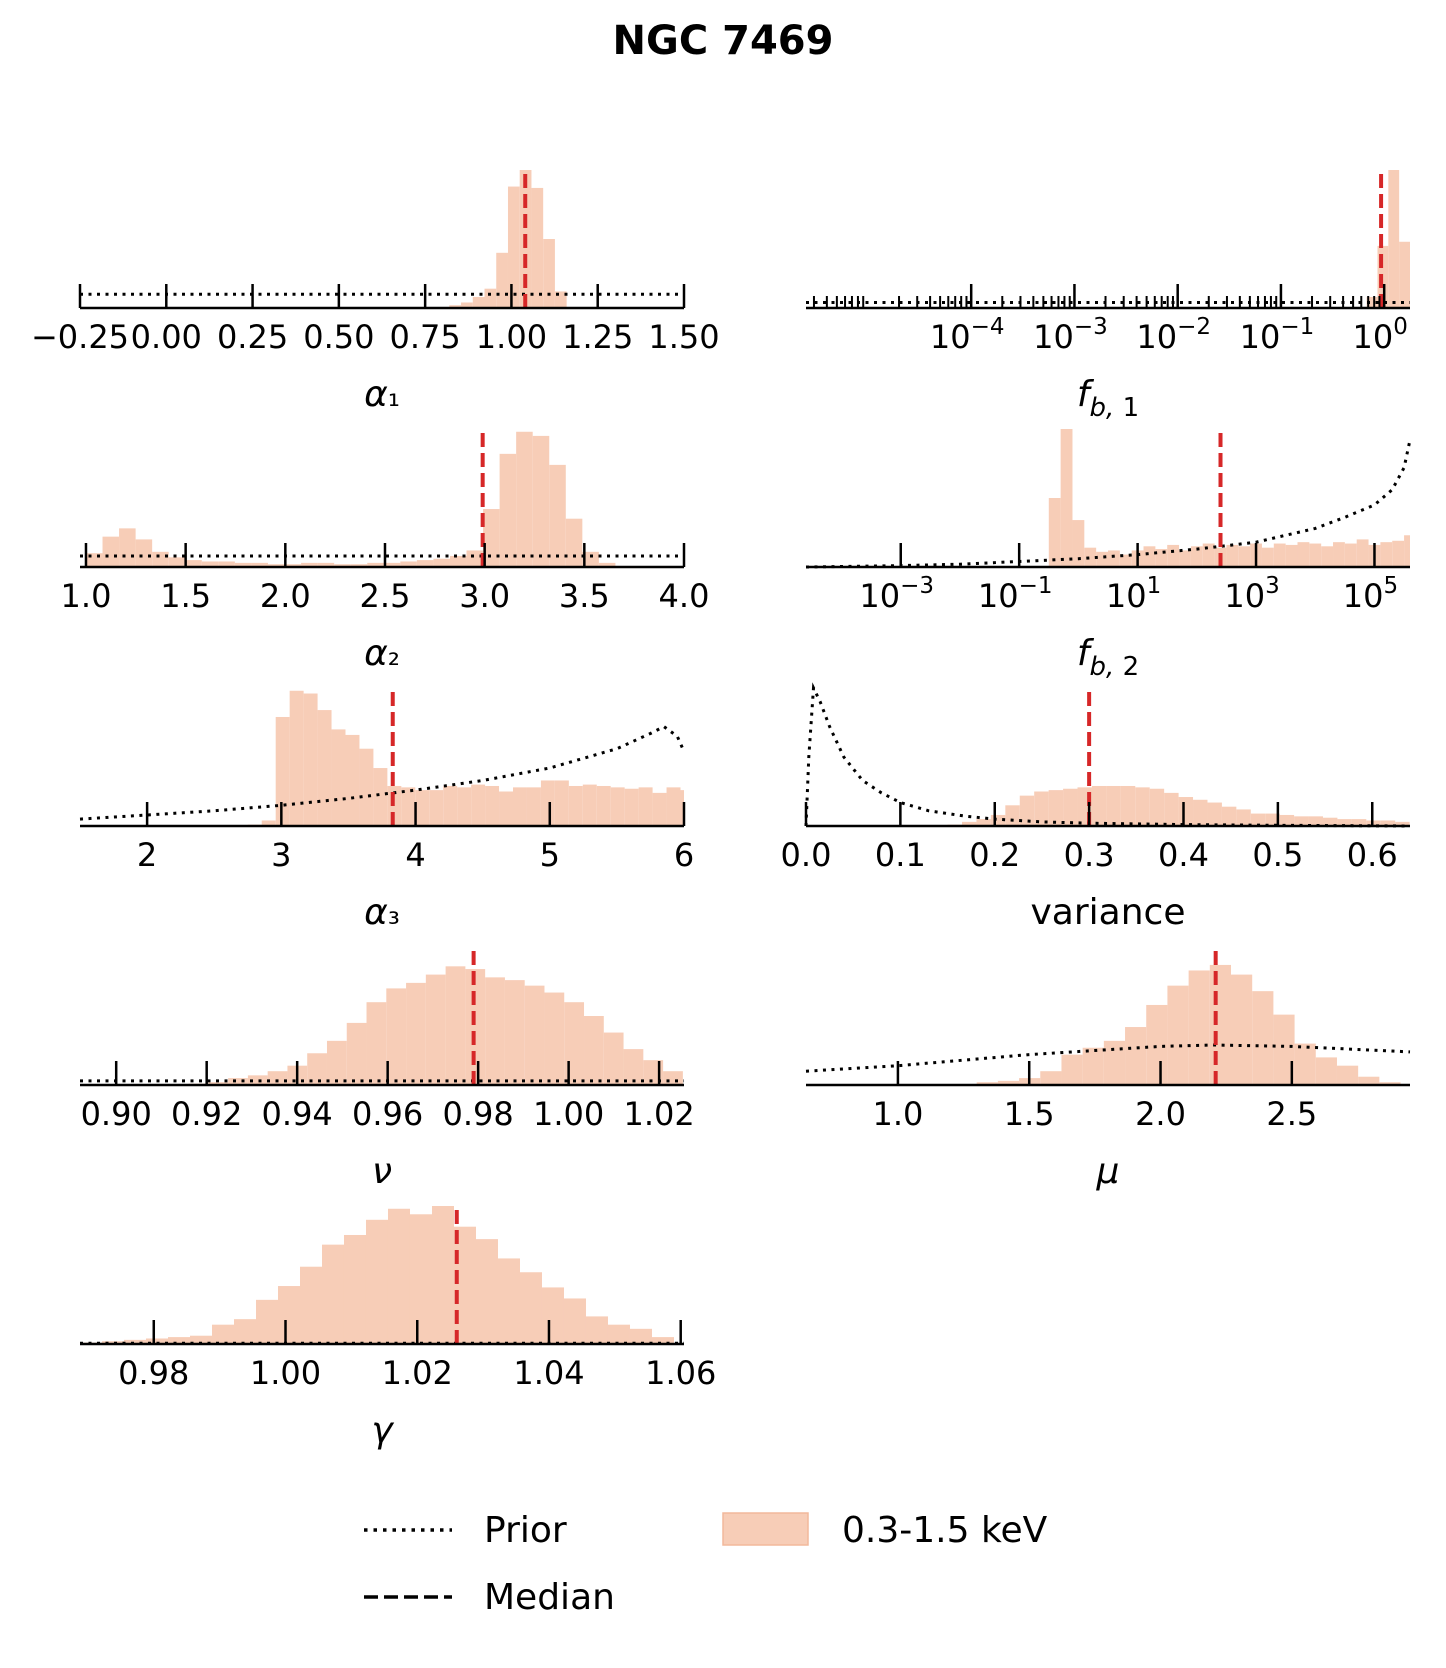 The height and width of the screenshot is (1668, 1446). What do you see at coordinates (385, 551) in the screenshot?
I see `subplot-alpha2: 1.0 1.5 2.0 2.5 3.0 3.5 4.0 α₂` at bounding box center [385, 551].